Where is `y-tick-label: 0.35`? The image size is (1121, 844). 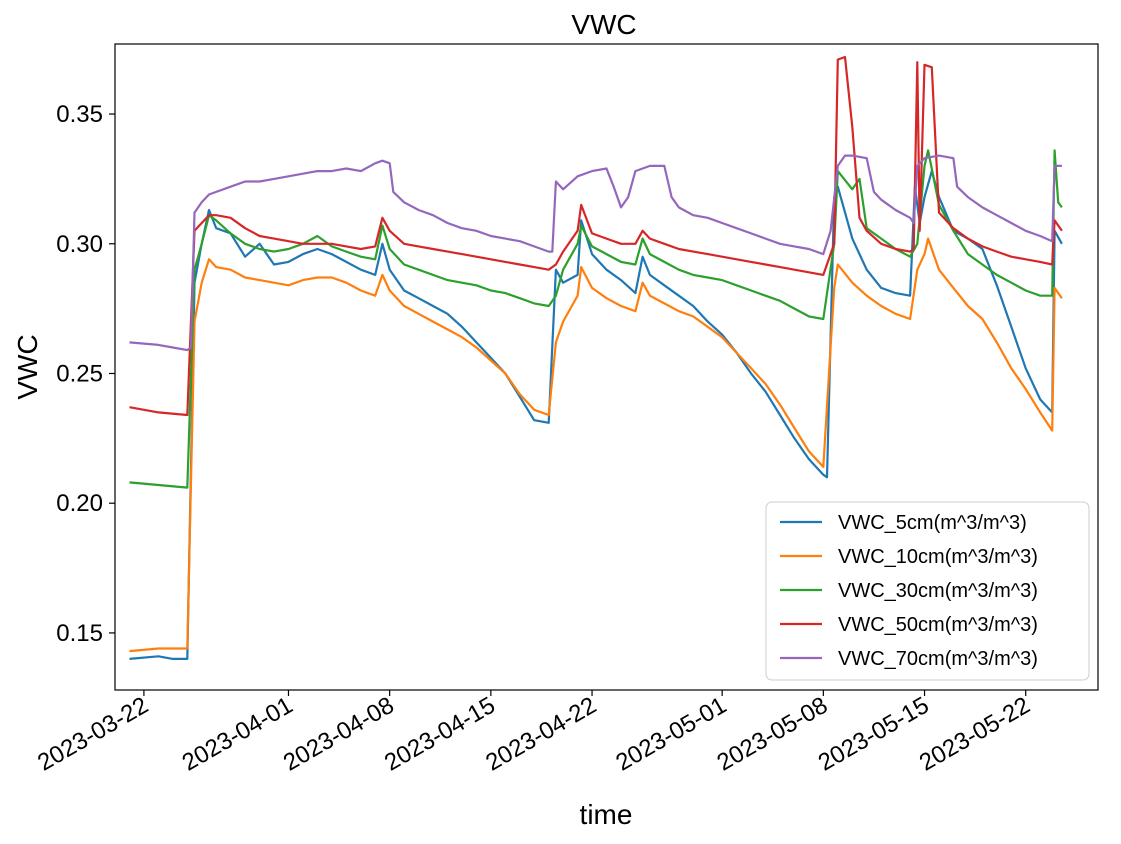 y-tick-label: 0.35 is located at coordinates (79, 114).